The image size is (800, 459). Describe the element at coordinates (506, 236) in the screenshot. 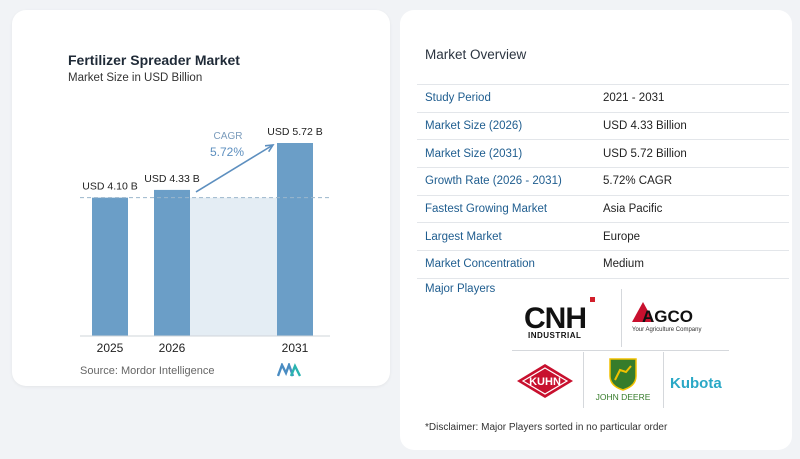

I see `row-key: Largest Market` at that location.